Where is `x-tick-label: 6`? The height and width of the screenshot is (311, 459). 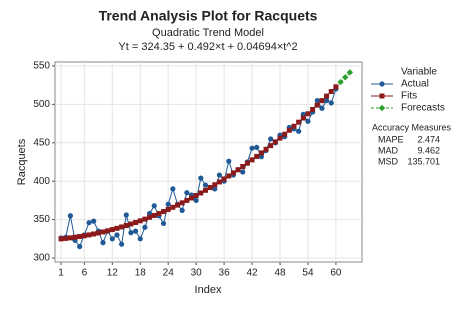 x-tick-label: 6 is located at coordinates (85, 273).